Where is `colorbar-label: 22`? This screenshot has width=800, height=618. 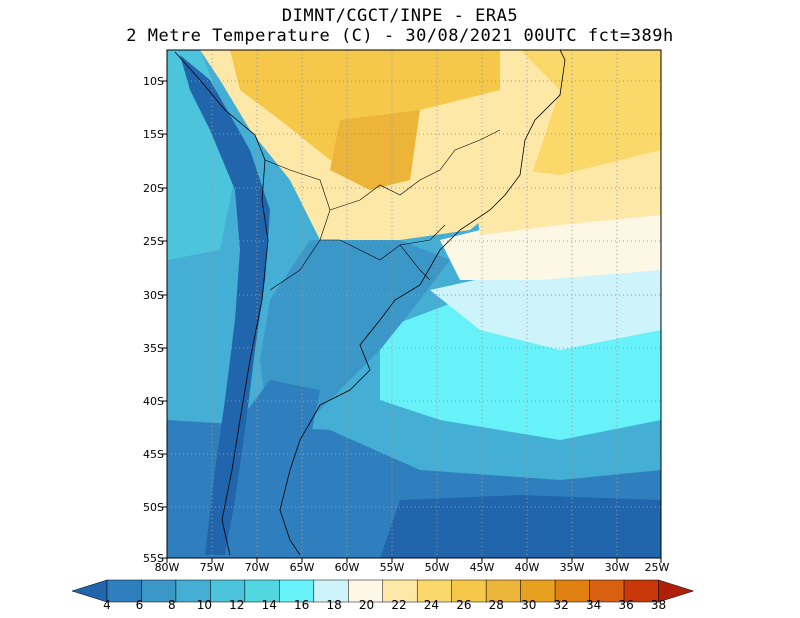 colorbar-label: 22 is located at coordinates (399, 605).